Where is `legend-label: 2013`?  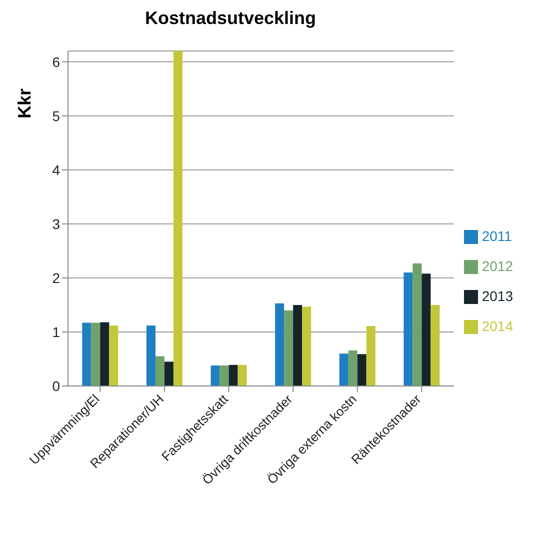
legend-label: 2013 is located at coordinates (497, 296).